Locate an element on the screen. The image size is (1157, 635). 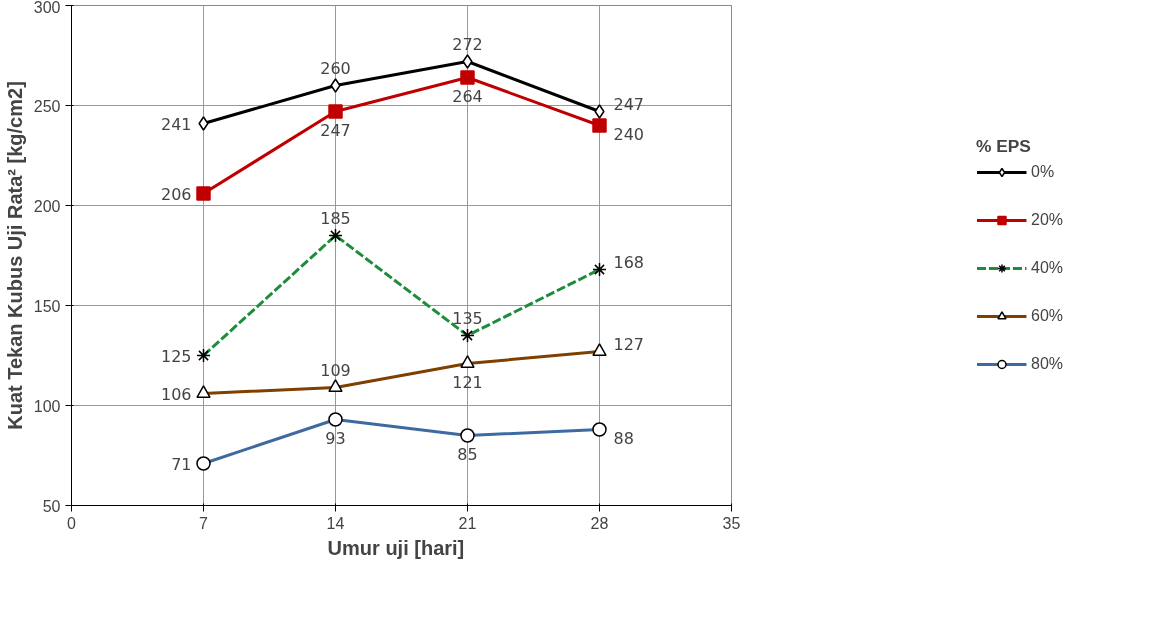
data-label: 71 is located at coordinates (181, 464).